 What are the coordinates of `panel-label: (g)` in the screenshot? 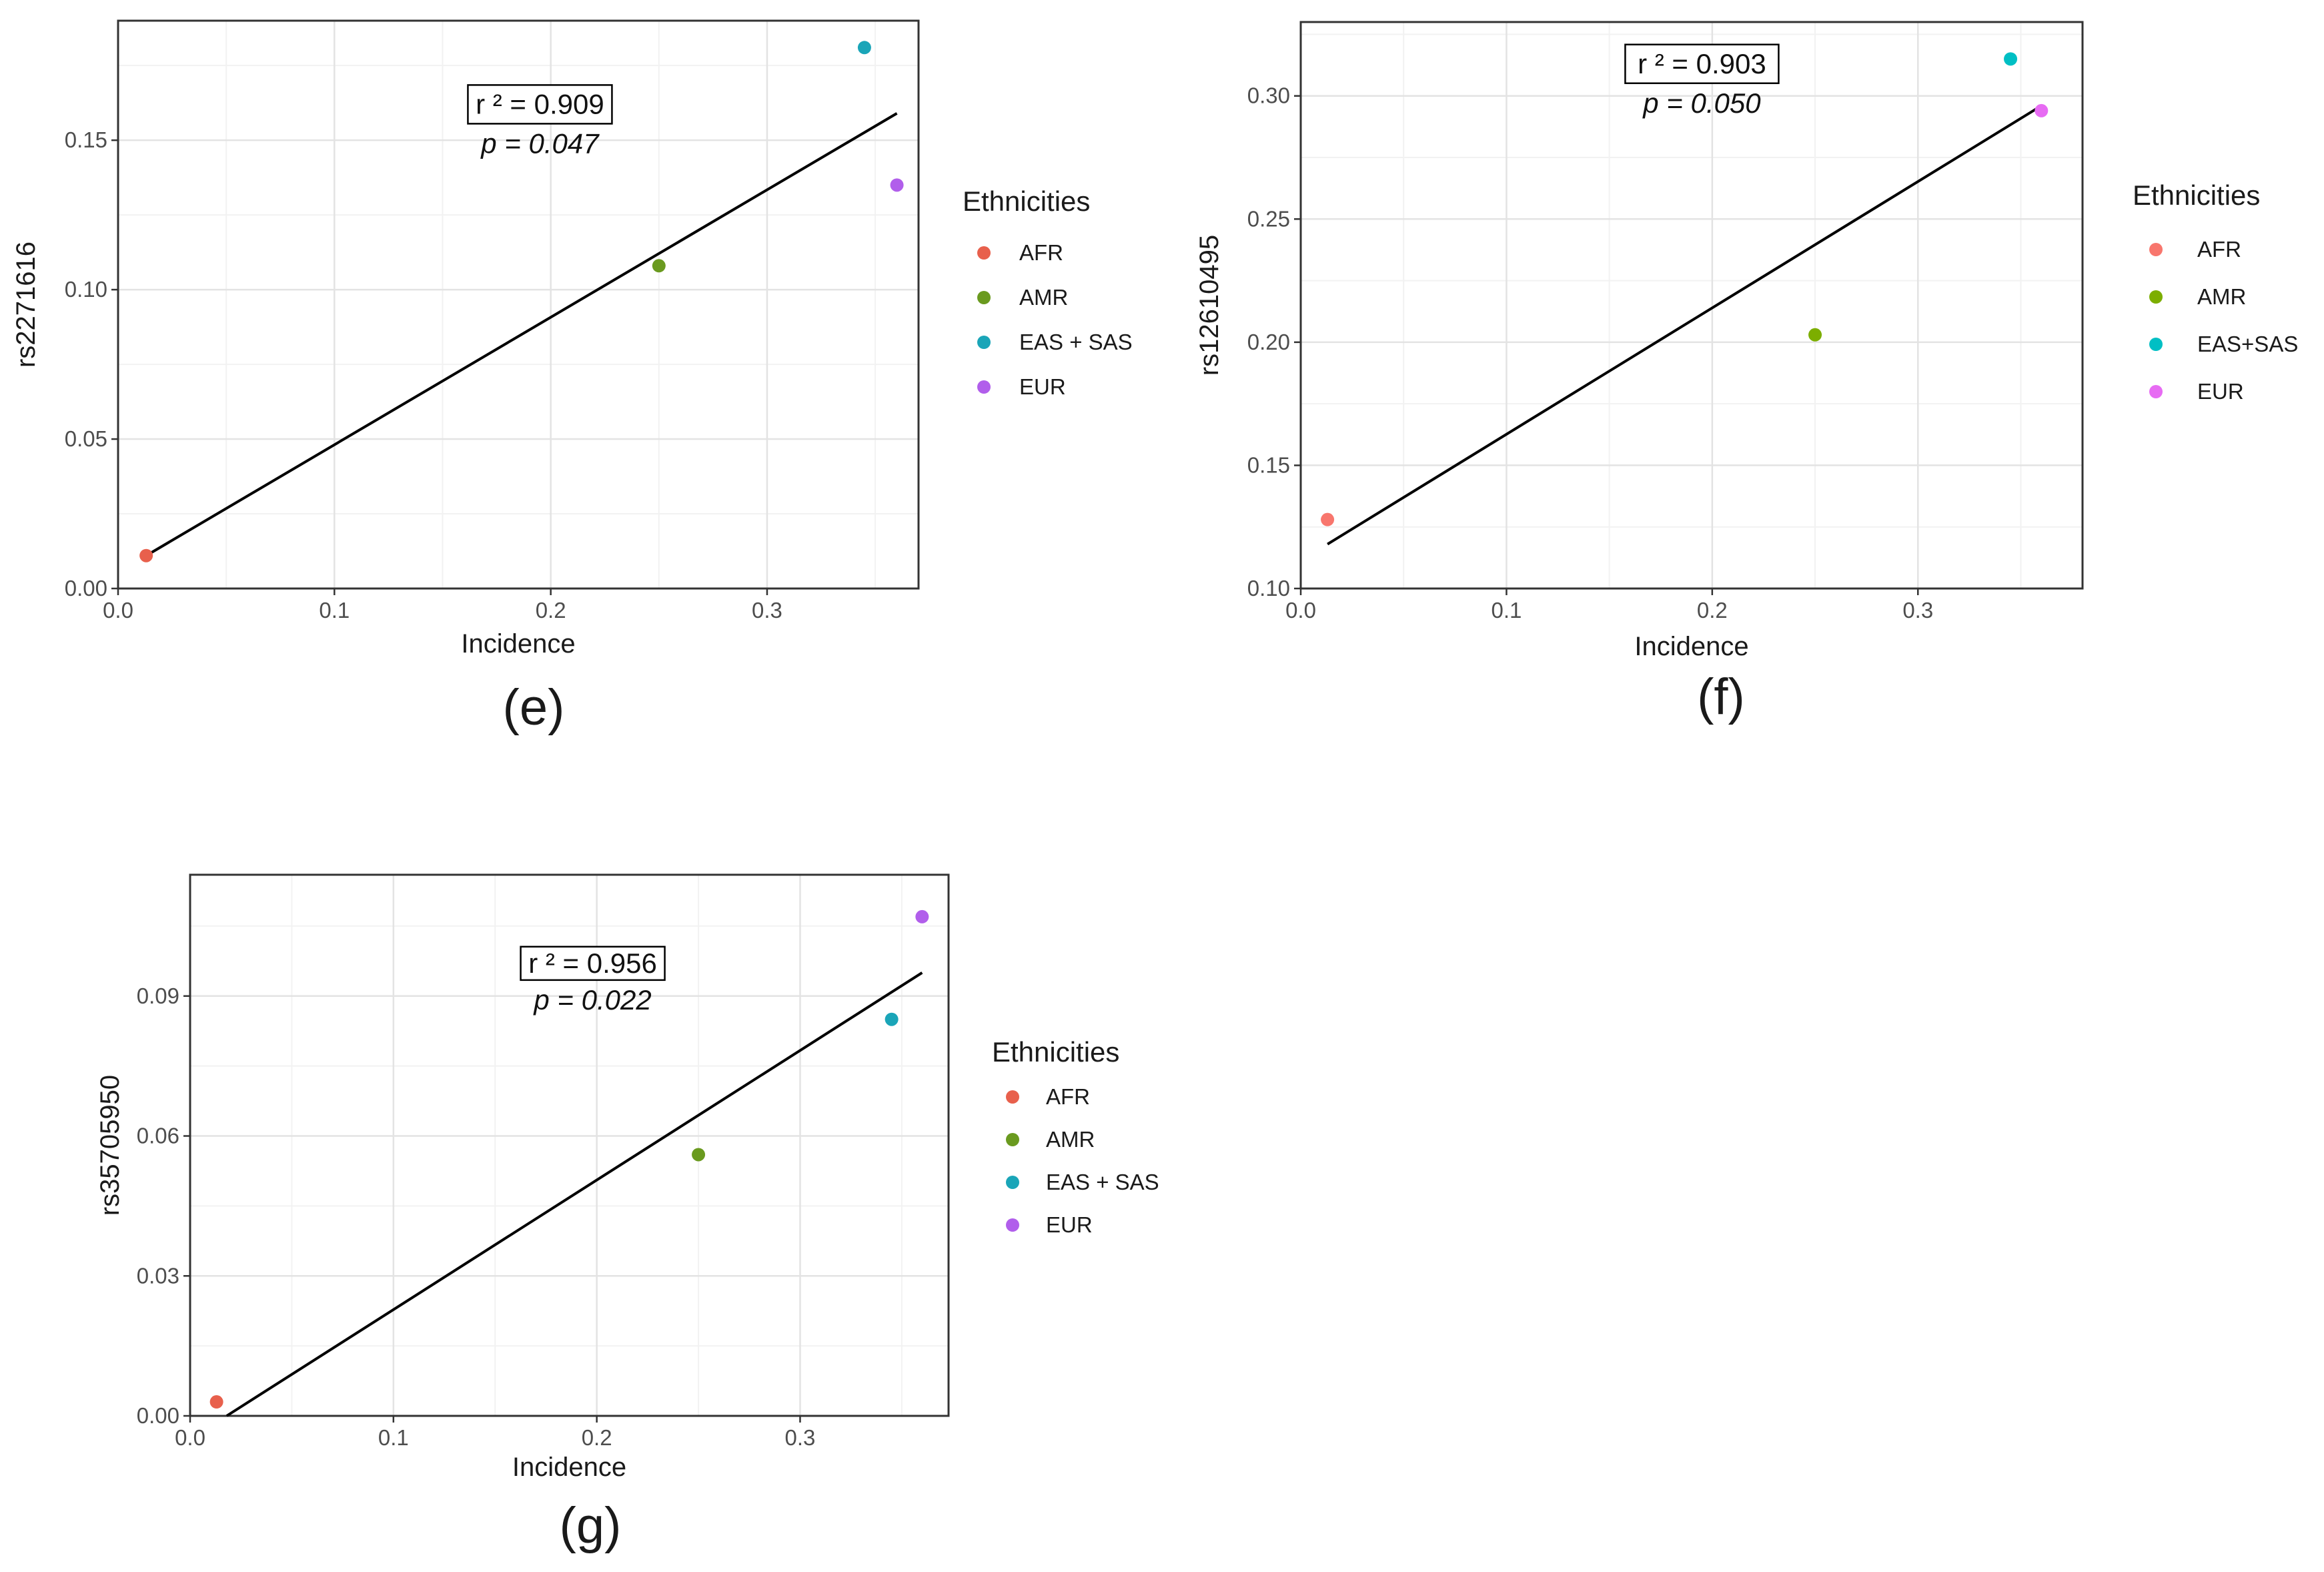 It's located at (591, 1525).